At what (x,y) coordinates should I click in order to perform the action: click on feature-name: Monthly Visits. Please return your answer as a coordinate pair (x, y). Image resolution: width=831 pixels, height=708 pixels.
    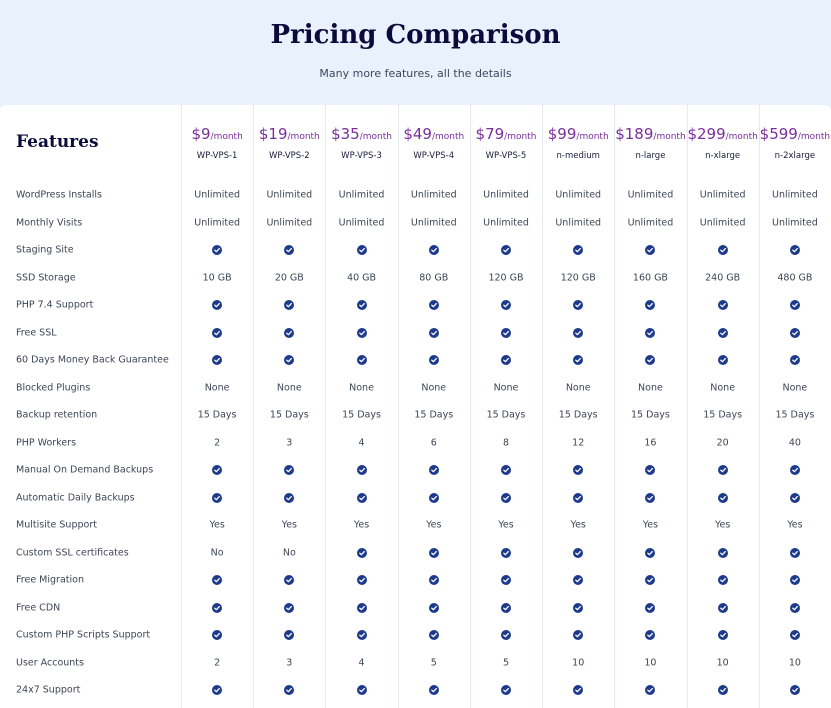
    Looking at the image, I should click on (49, 222).